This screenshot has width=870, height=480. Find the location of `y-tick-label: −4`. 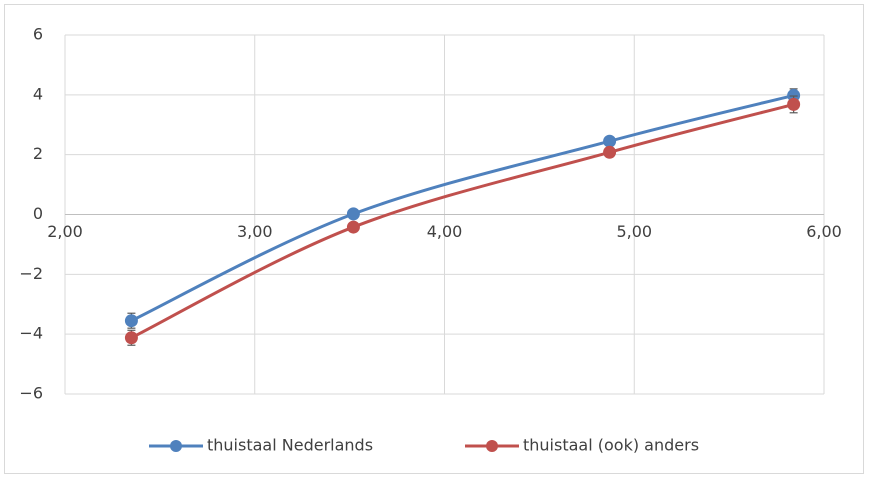

y-tick-label: −4 is located at coordinates (31, 333).